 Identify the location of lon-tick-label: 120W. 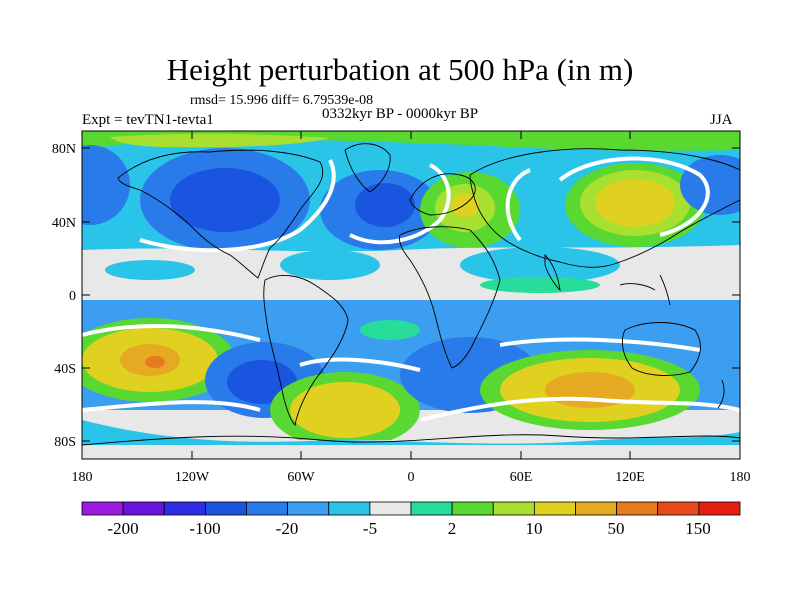
(192, 477).